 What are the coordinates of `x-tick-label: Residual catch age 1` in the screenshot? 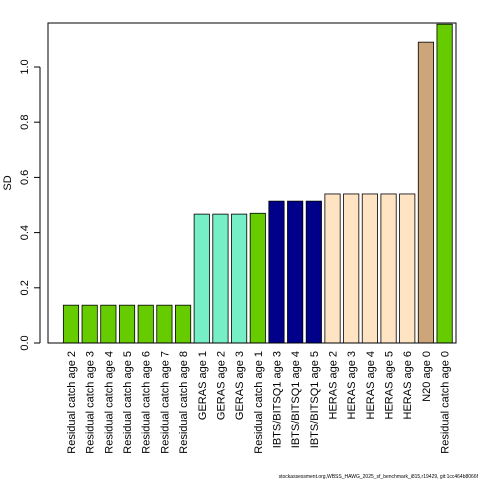 It's located at (259, 402).